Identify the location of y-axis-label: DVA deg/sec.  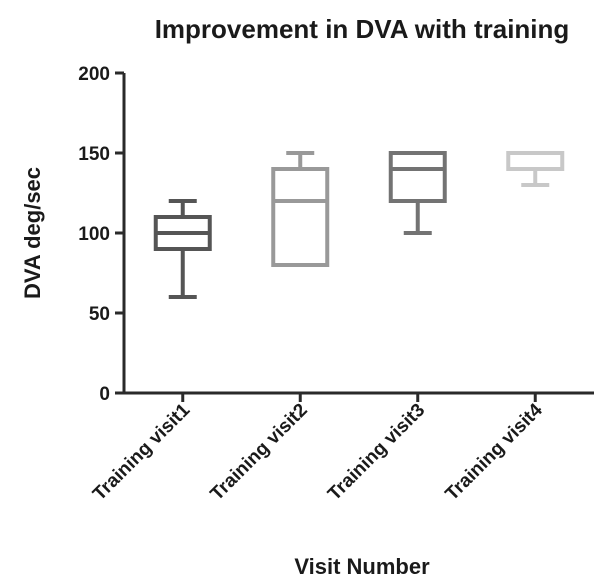
(32, 233).